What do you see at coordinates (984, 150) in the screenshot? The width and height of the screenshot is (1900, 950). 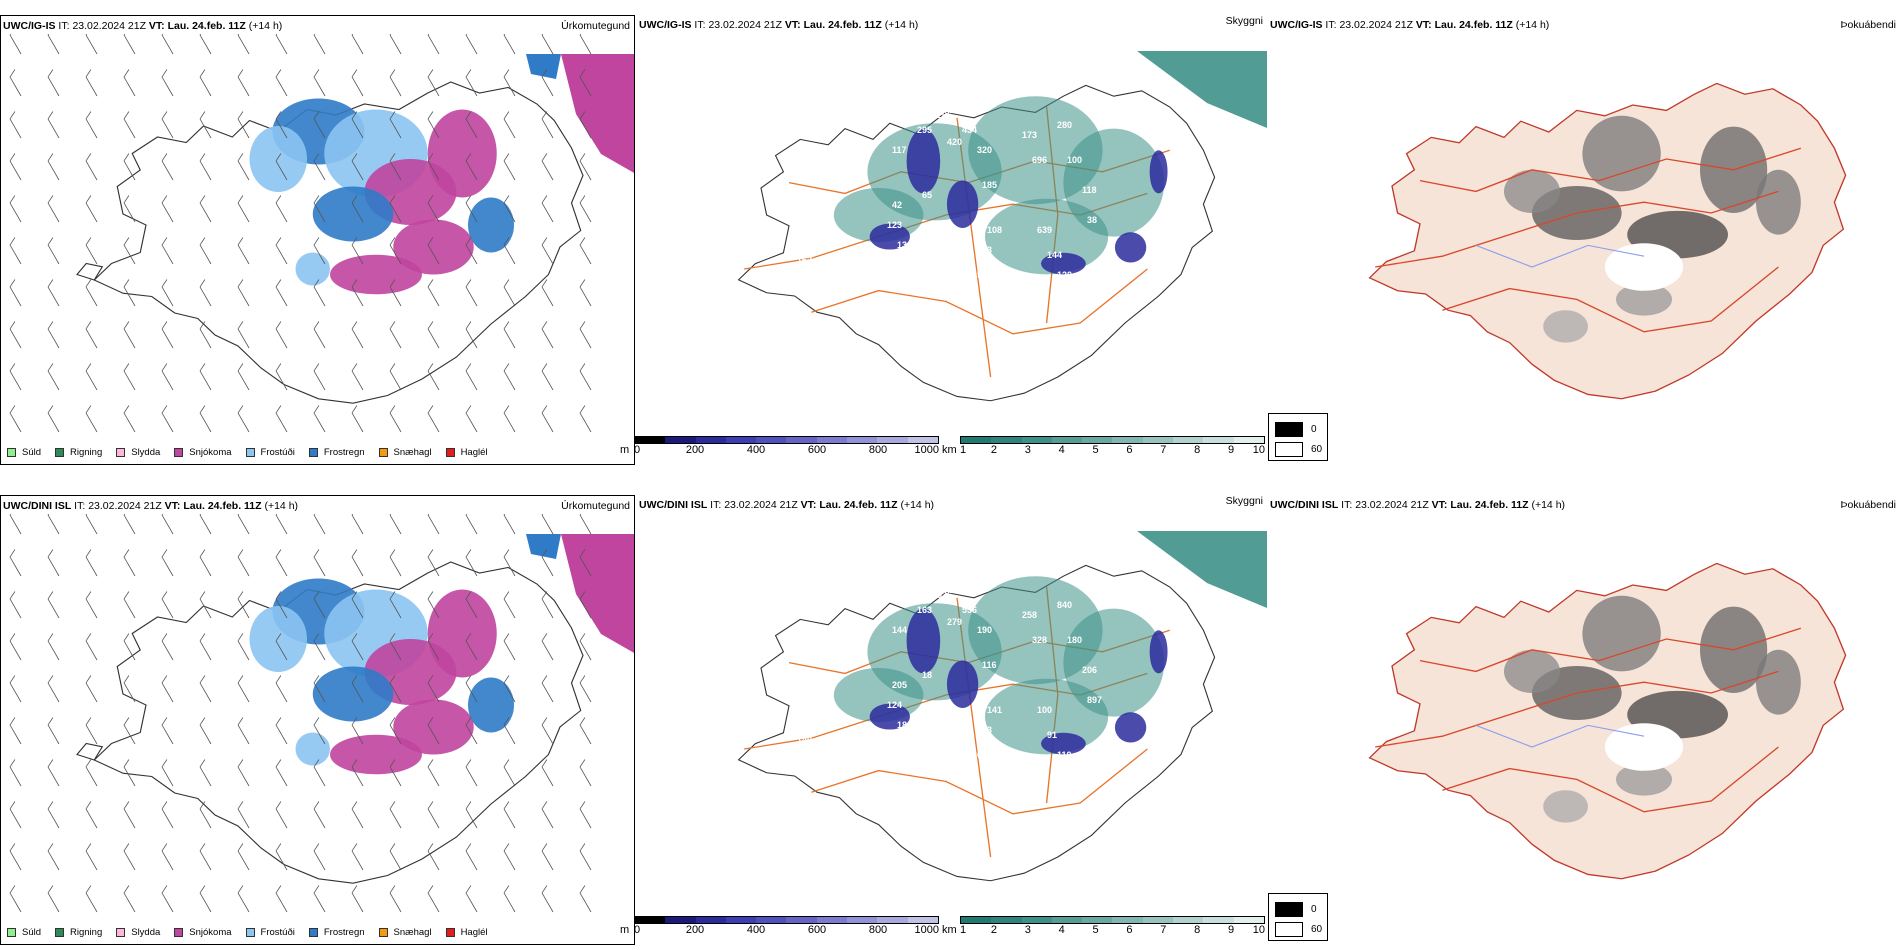 I see `cloud-base-value: 320` at bounding box center [984, 150].